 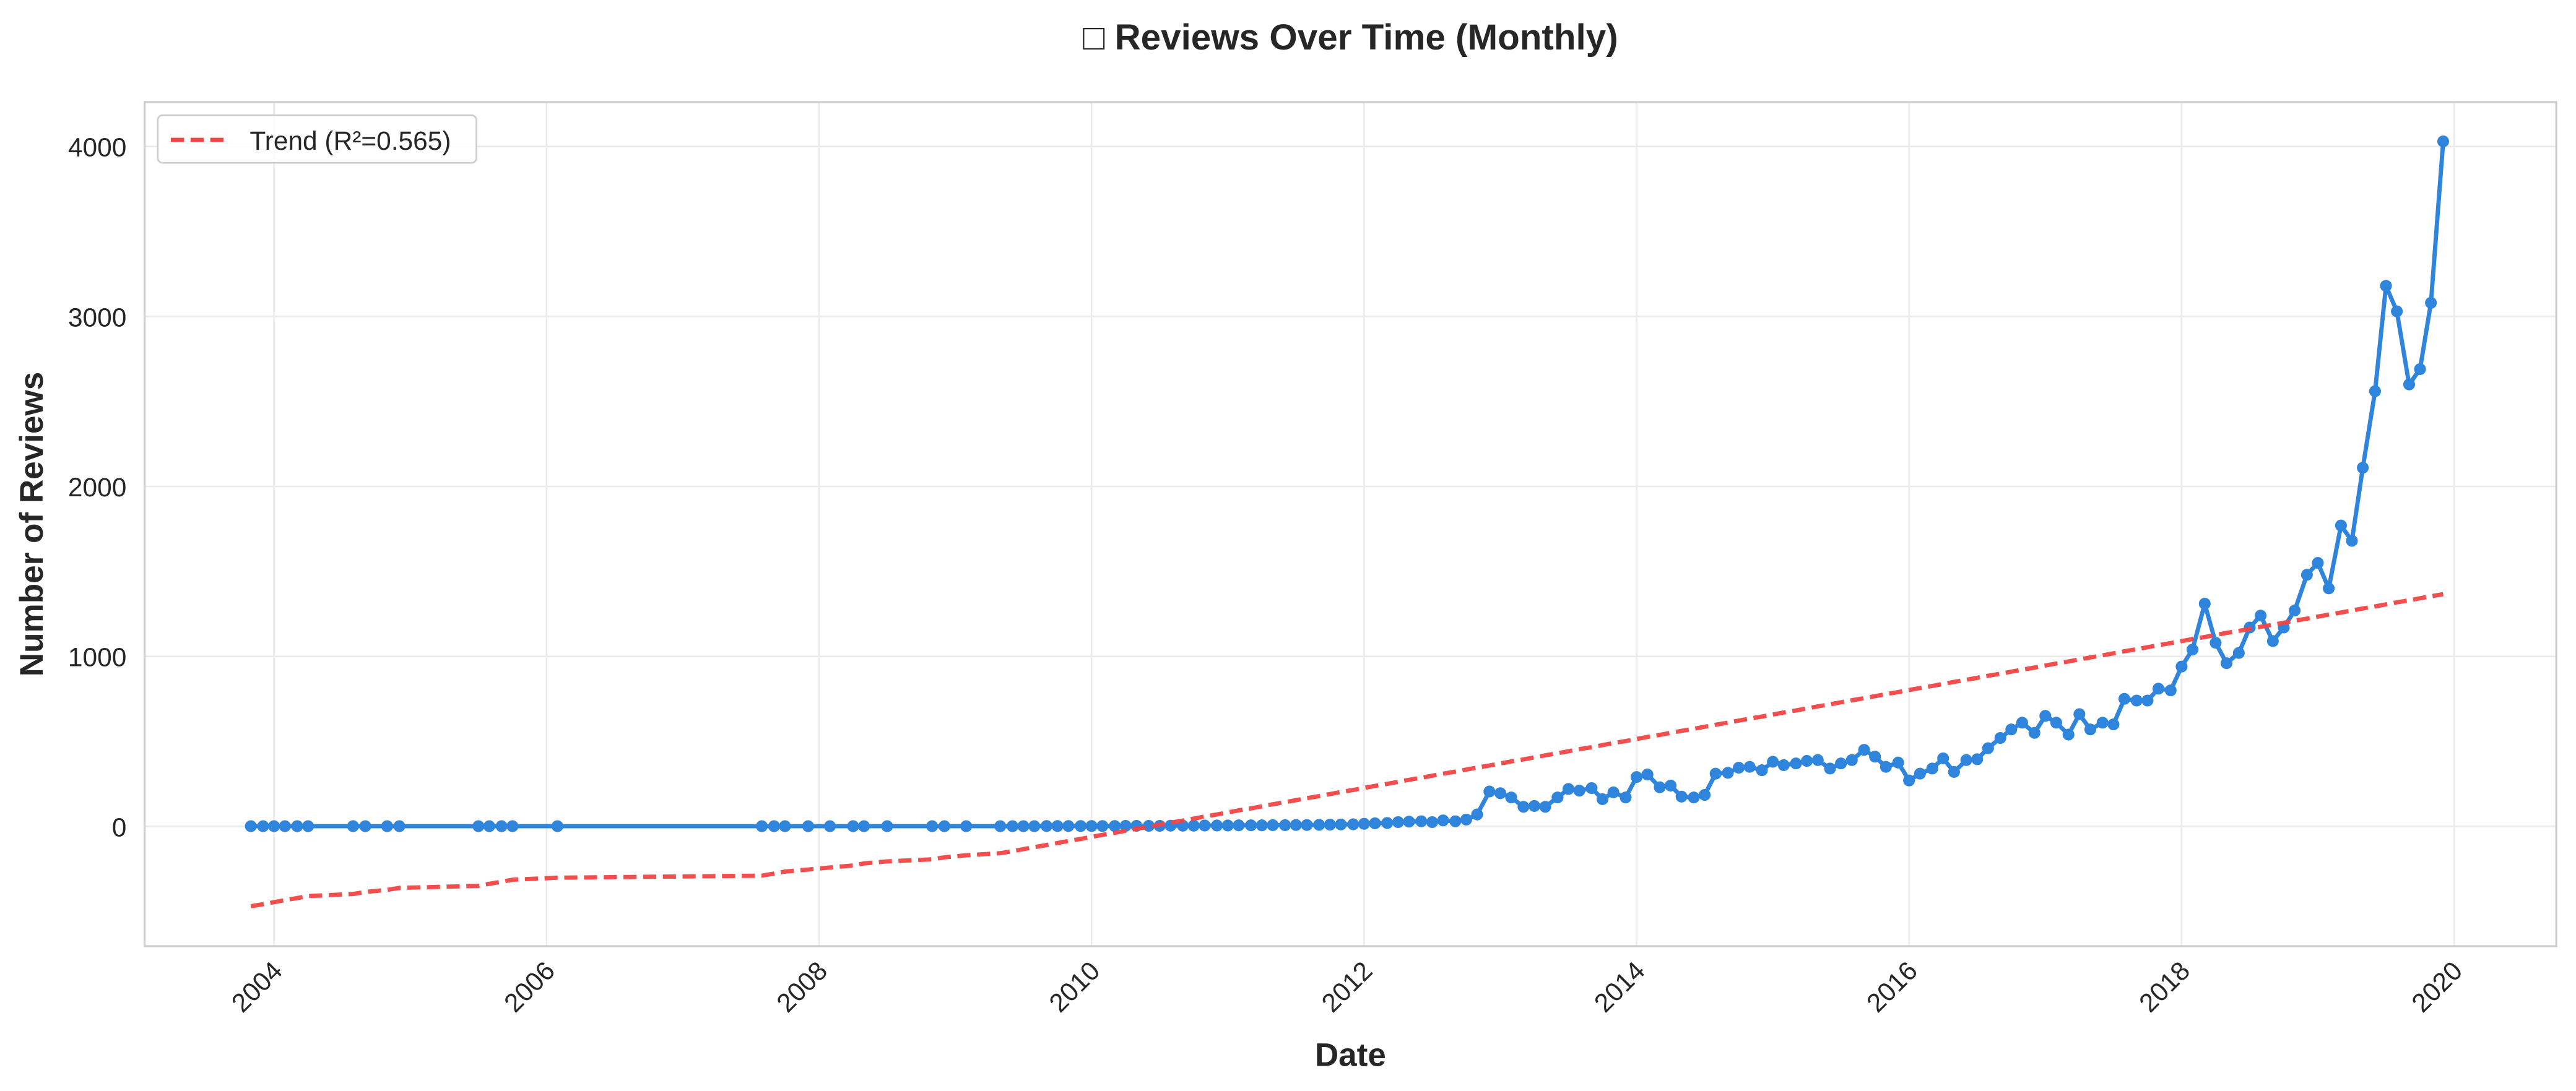 What do you see at coordinates (97, 318) in the screenshot?
I see `y-tick-label: 3000` at bounding box center [97, 318].